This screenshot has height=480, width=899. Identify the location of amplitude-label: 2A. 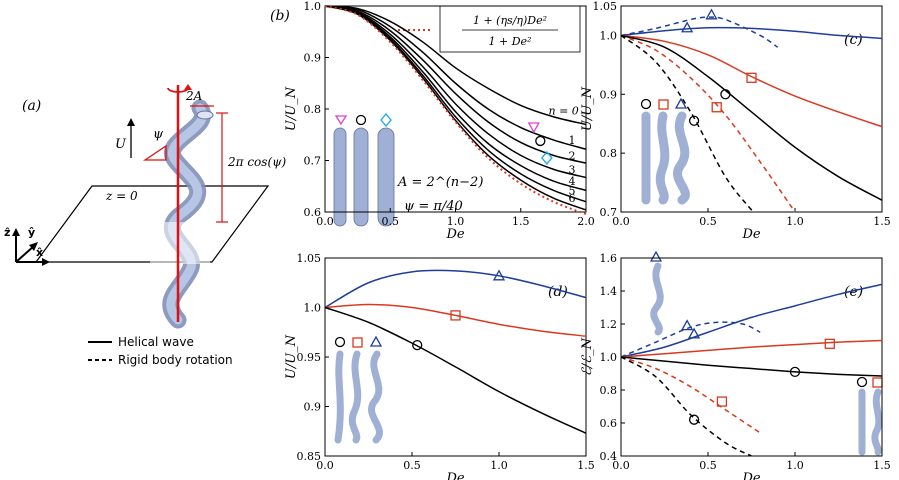
(194, 96).